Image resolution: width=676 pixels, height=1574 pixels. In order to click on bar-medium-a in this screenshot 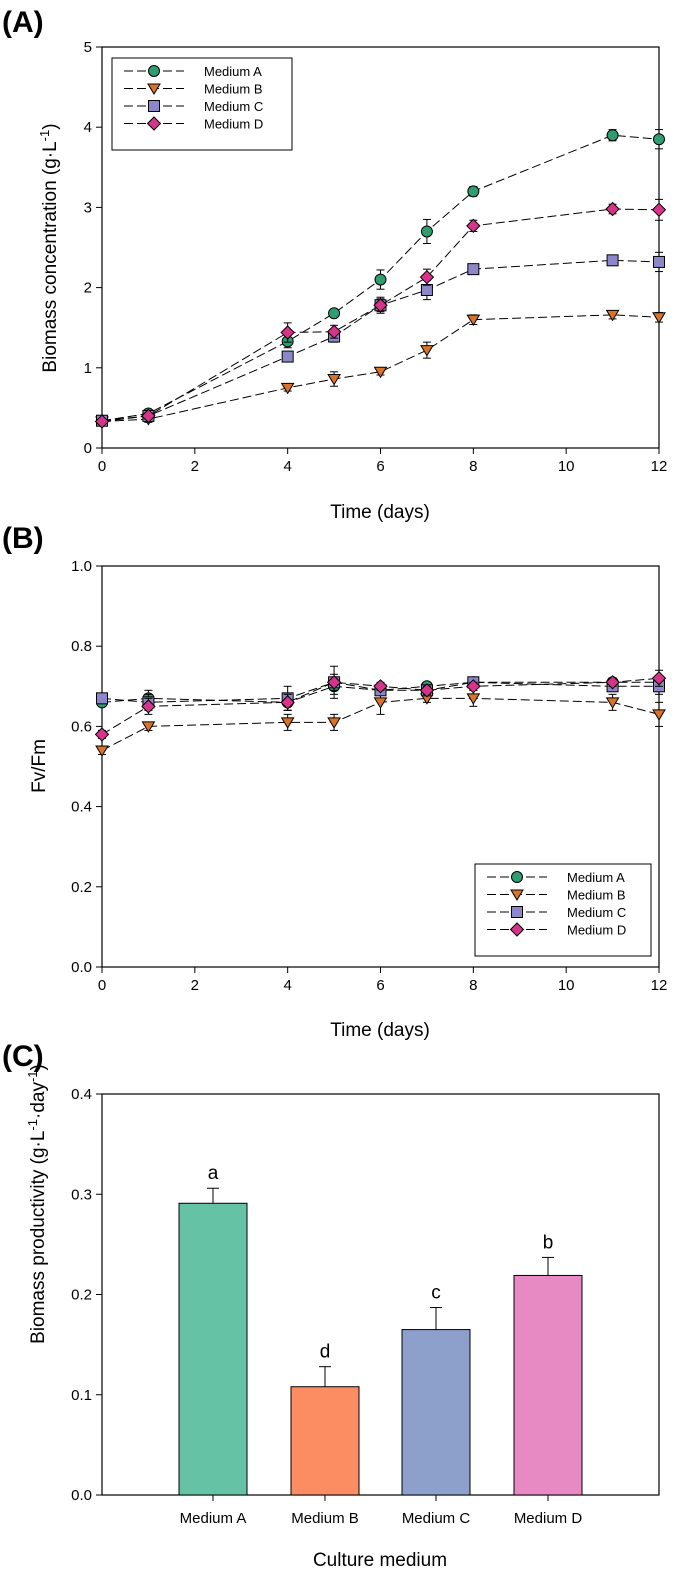, I will do `click(213, 1349)`.